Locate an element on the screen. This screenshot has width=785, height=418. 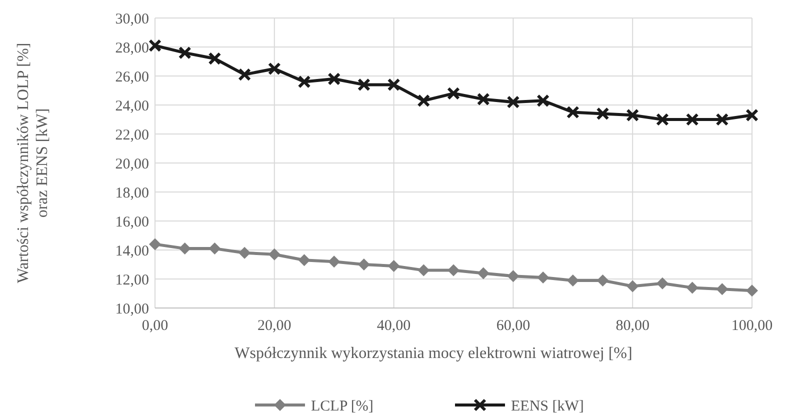
legend-label: EENS [kW] is located at coordinates (547, 406).